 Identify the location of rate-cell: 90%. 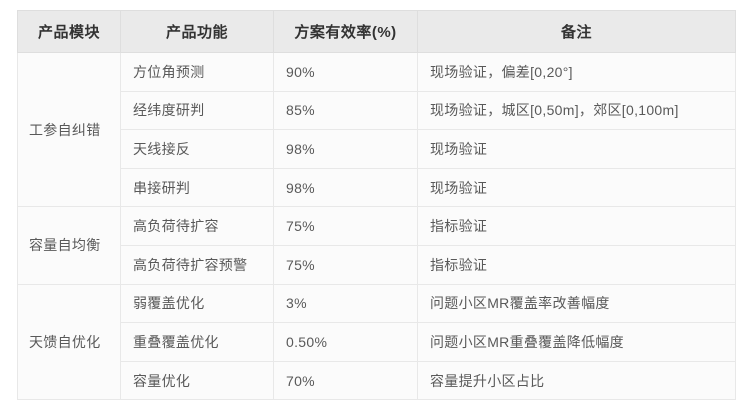
(345, 72).